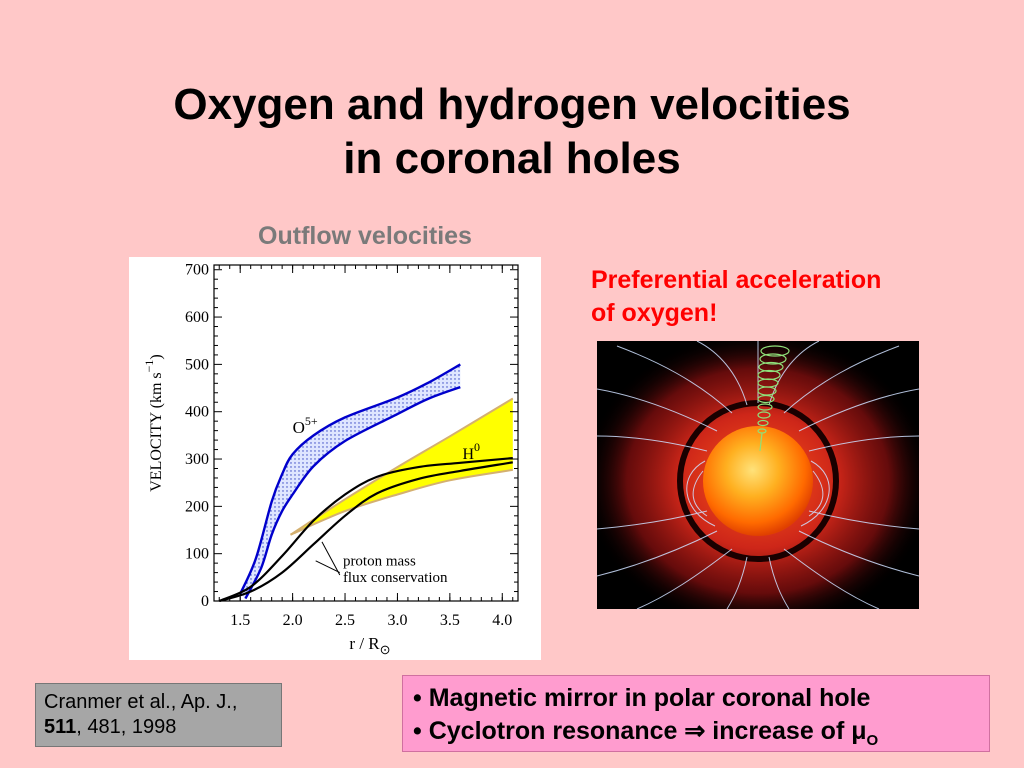  What do you see at coordinates (240, 620) in the screenshot?
I see `x-tick-label: 1.5` at bounding box center [240, 620].